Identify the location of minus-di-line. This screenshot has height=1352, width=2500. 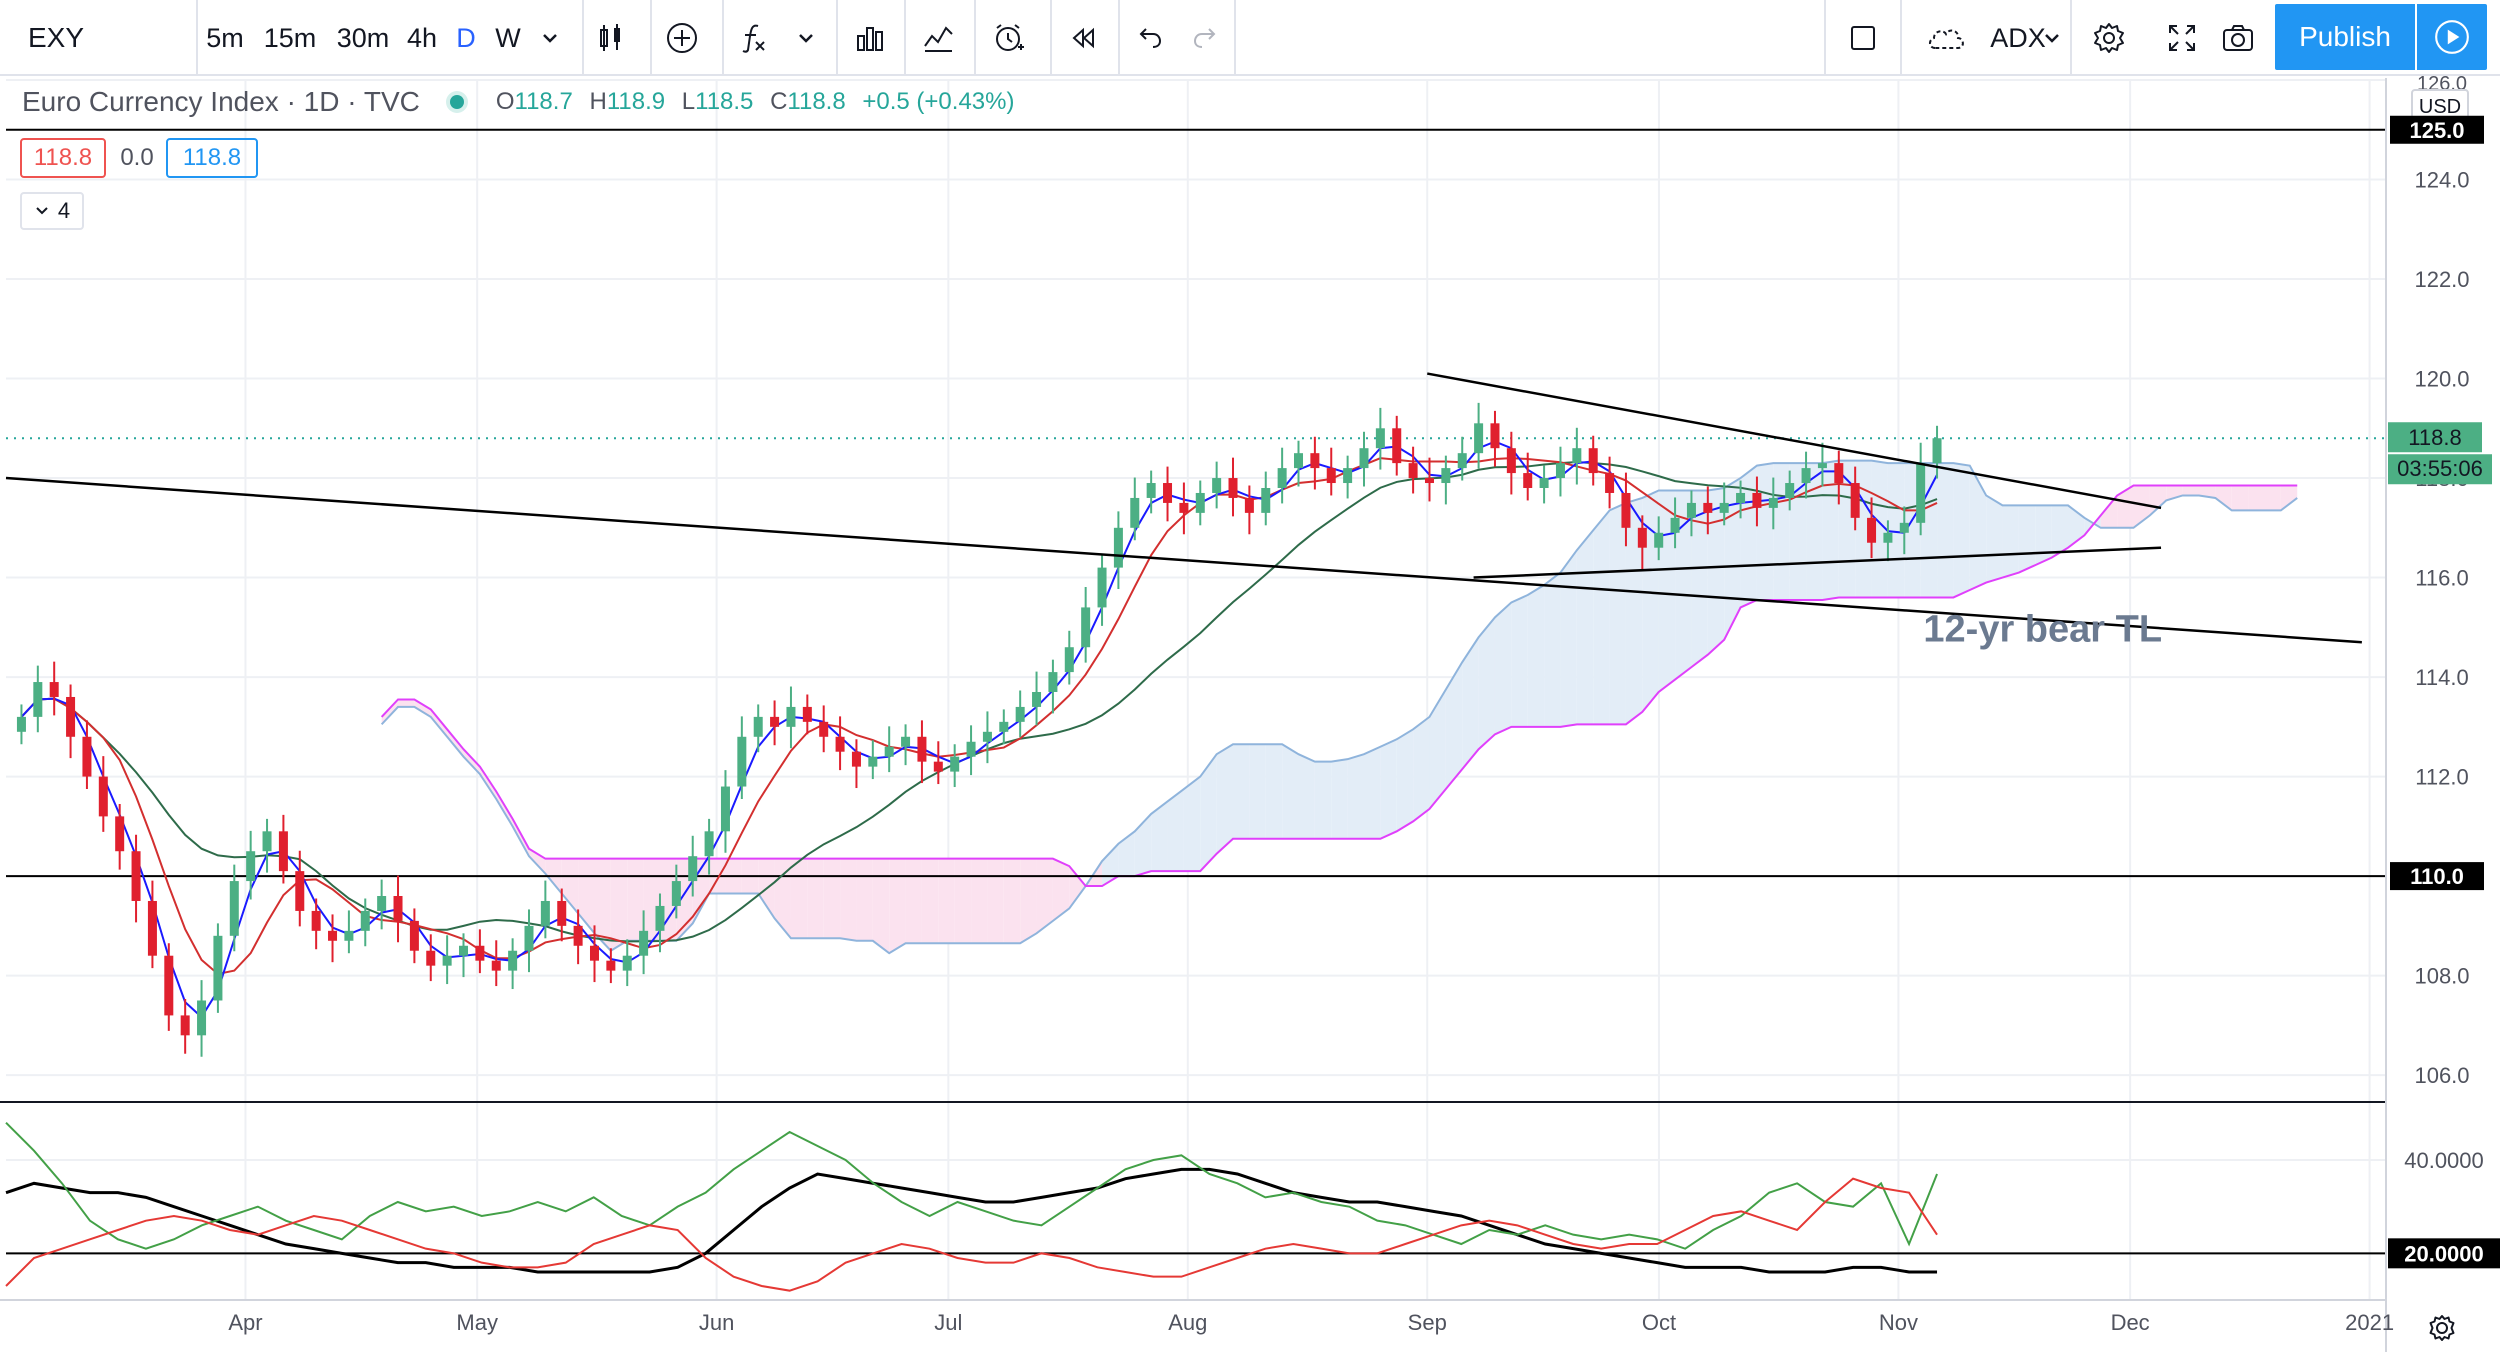
(971, 1234).